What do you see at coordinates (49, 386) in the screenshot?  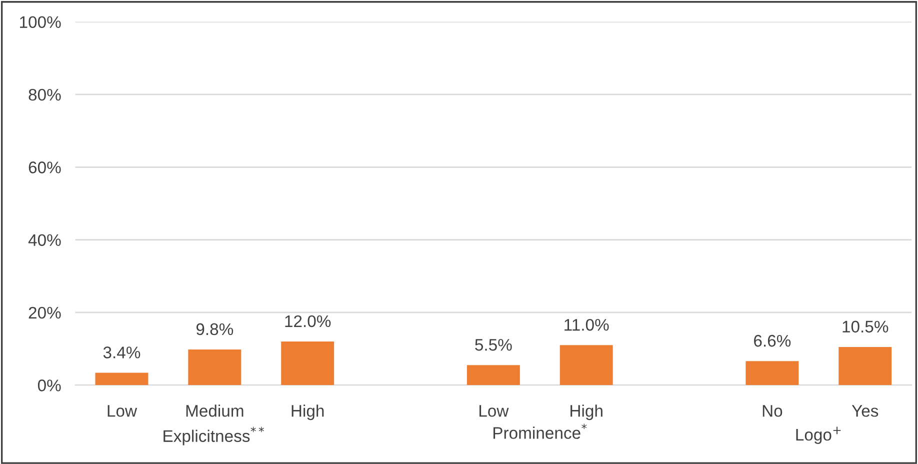 I see `y-tick-label: 0%` at bounding box center [49, 386].